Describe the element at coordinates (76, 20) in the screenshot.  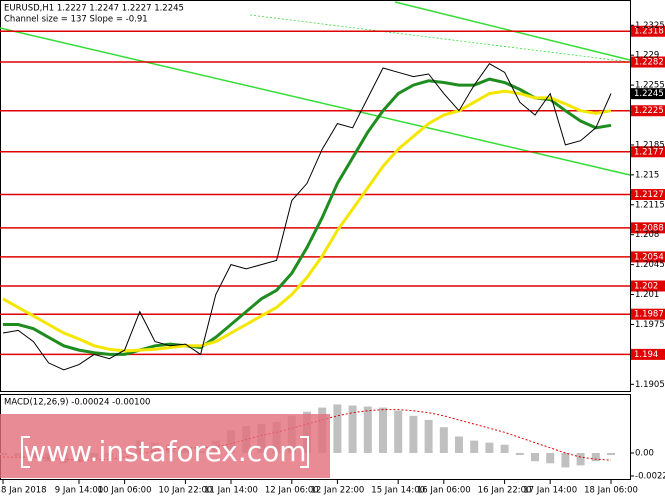
I see `chart-subtitle: Channel size = 137 Slope = -0.91` at that location.